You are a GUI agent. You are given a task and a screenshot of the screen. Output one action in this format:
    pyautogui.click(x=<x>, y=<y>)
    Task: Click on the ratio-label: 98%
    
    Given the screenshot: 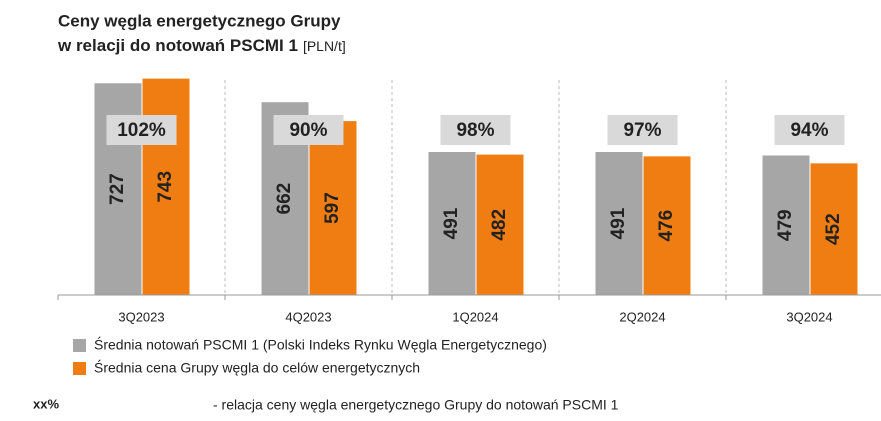 What is the action you would take?
    pyautogui.click(x=475, y=130)
    